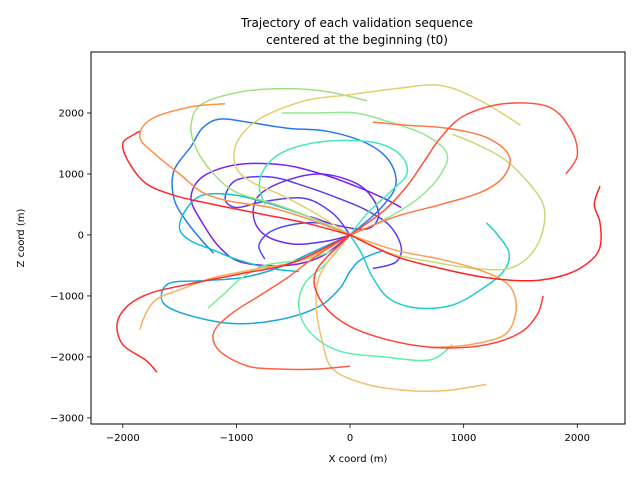  I want to click on y-axis-label: Z coord (m), so click(21, 238).